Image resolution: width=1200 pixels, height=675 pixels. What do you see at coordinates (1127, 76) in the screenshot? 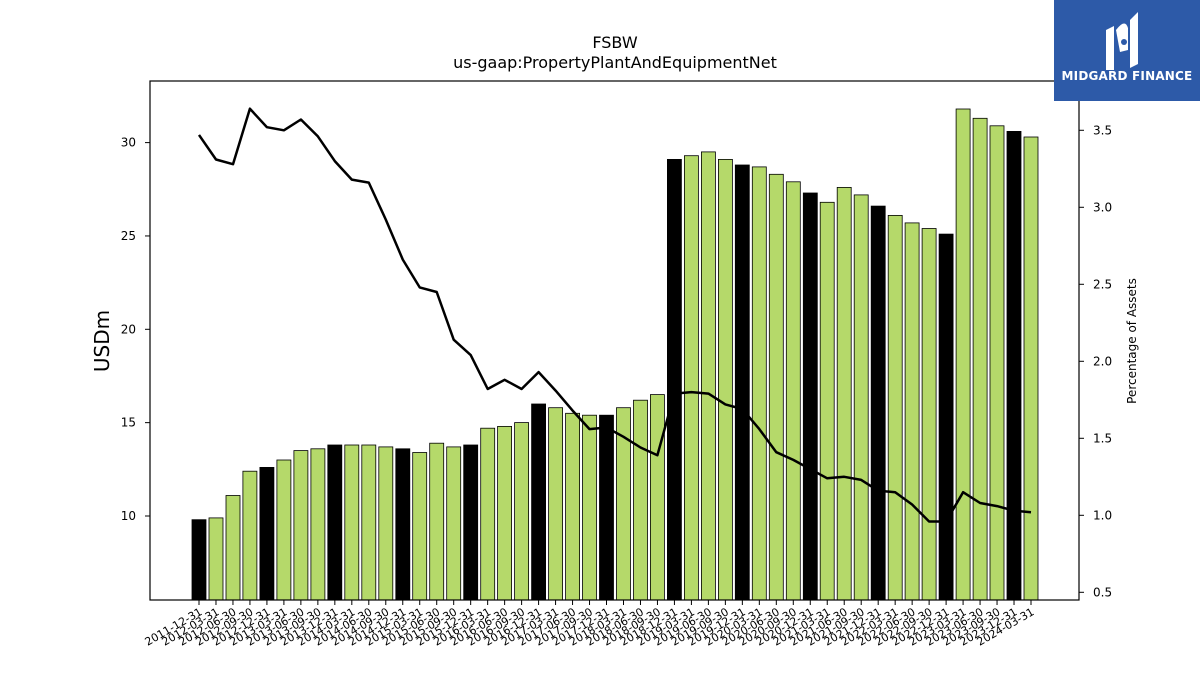
I see `logo-text: MIDGARD FINANCE` at bounding box center [1127, 76].